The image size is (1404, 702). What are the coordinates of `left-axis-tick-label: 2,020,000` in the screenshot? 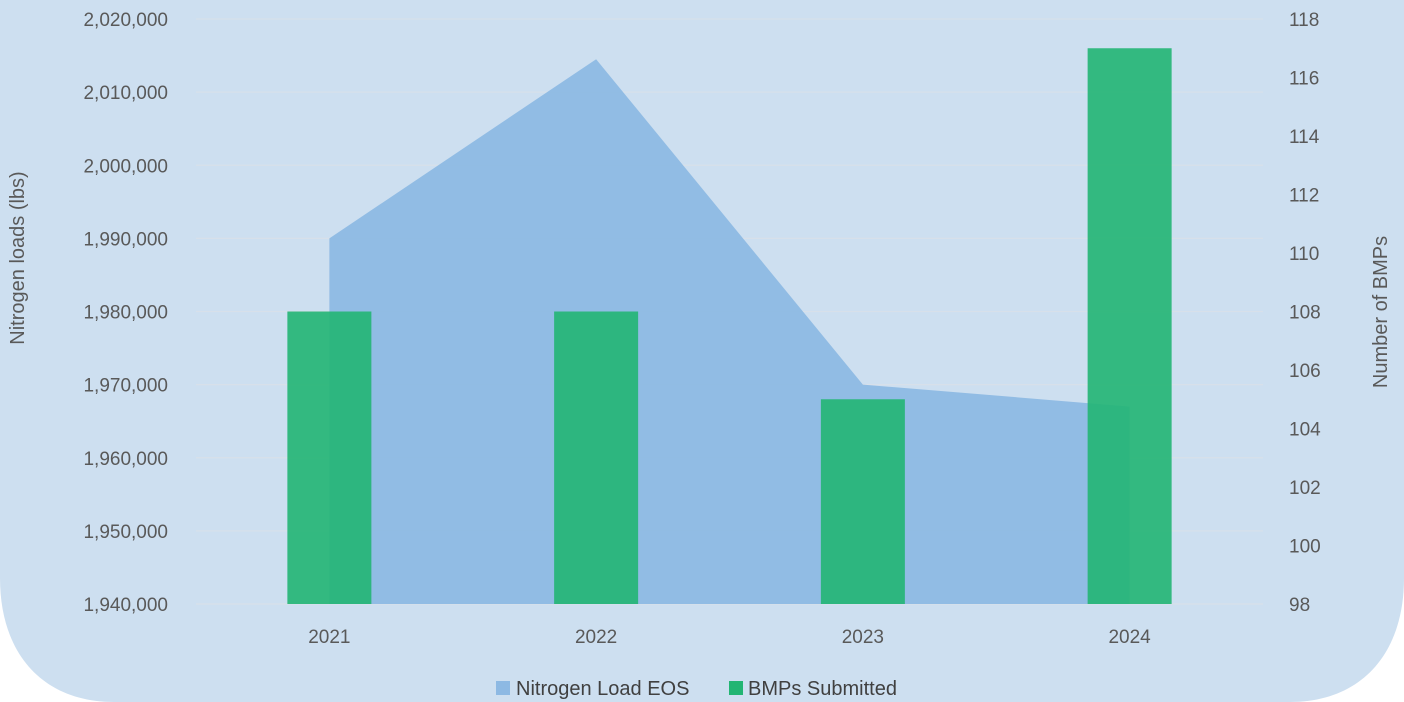 It's located at (125, 20).